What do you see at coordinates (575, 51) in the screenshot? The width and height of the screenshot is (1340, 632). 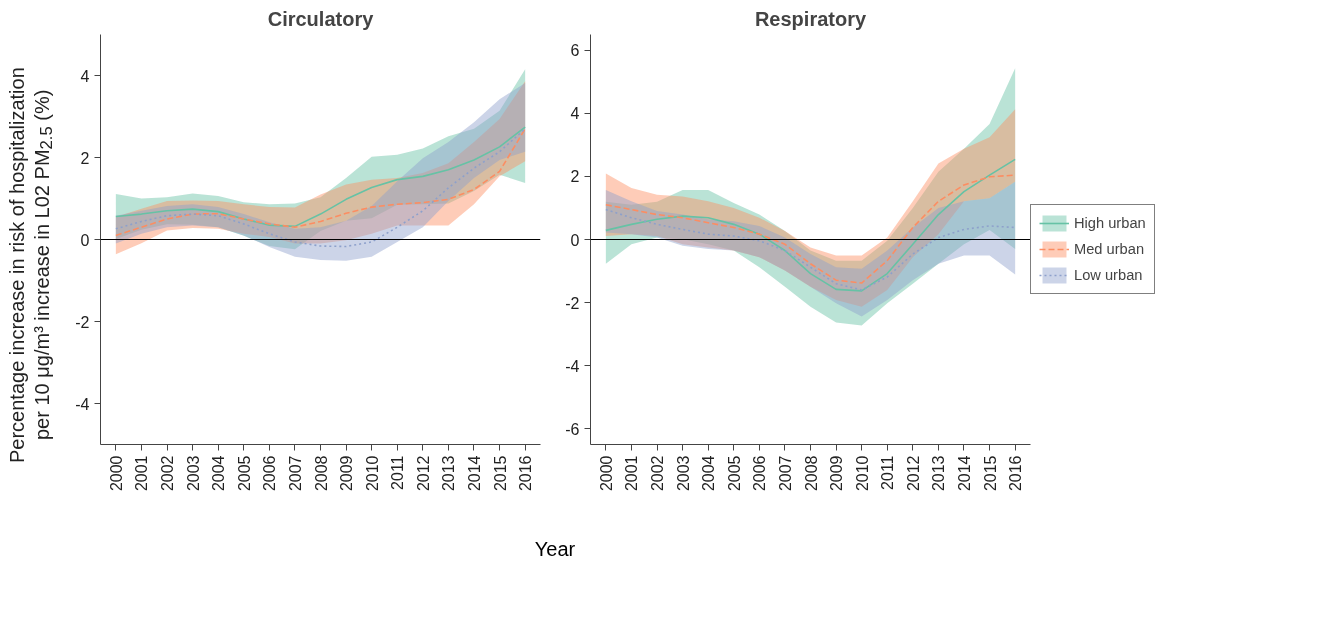 I see `y-tick-label: 6` at bounding box center [575, 51].